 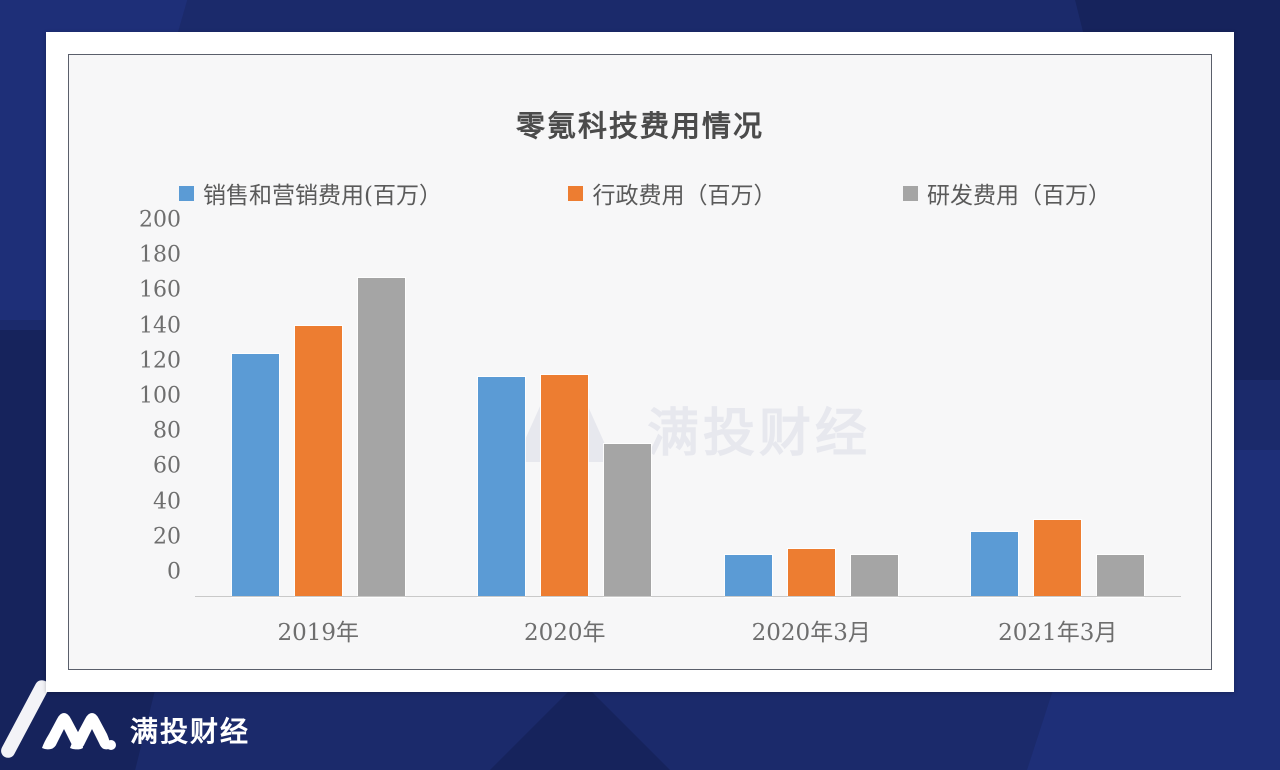 I want to click on bar-group: 2019年, so click(x=318, y=445).